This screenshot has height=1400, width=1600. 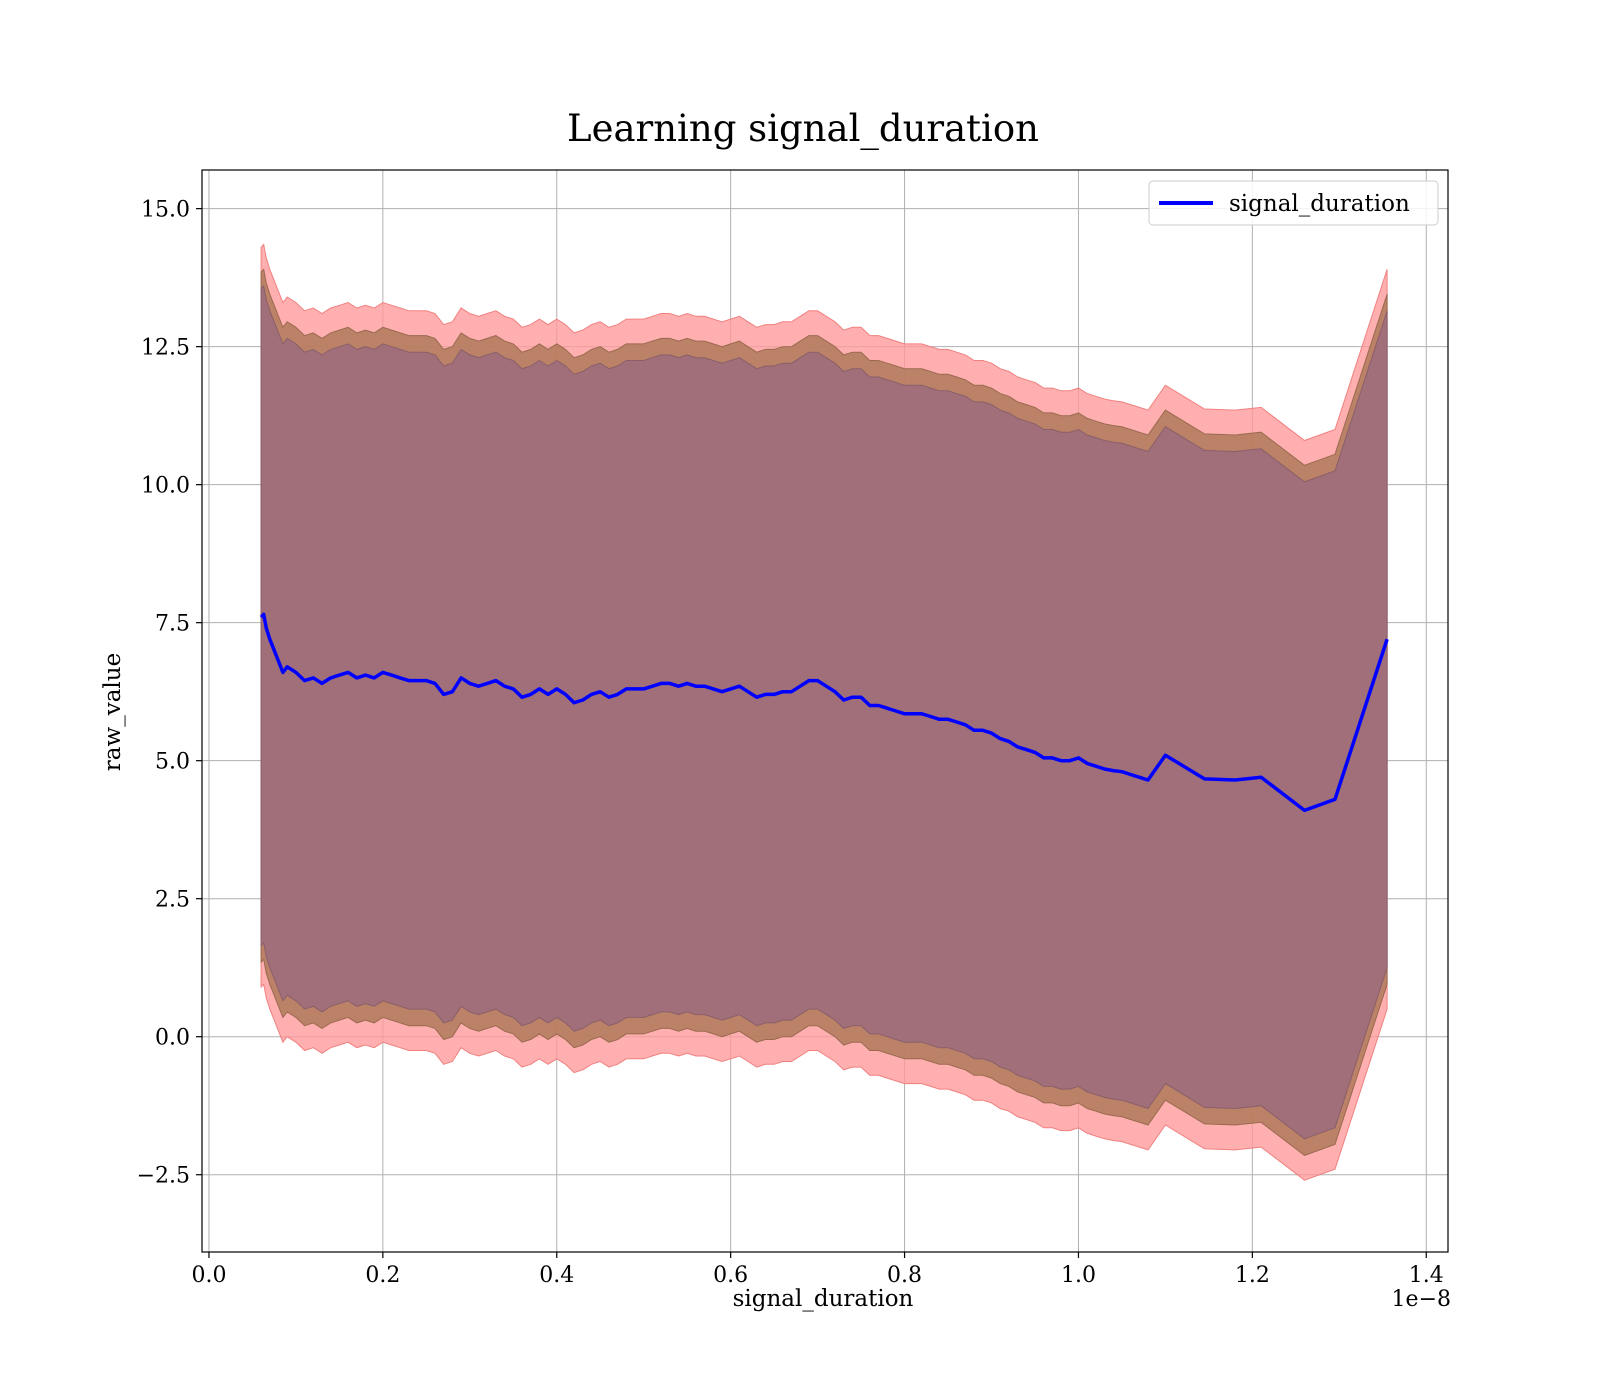 What do you see at coordinates (1252, 1275) in the screenshot?
I see `x-tick-label: 1.2` at bounding box center [1252, 1275].